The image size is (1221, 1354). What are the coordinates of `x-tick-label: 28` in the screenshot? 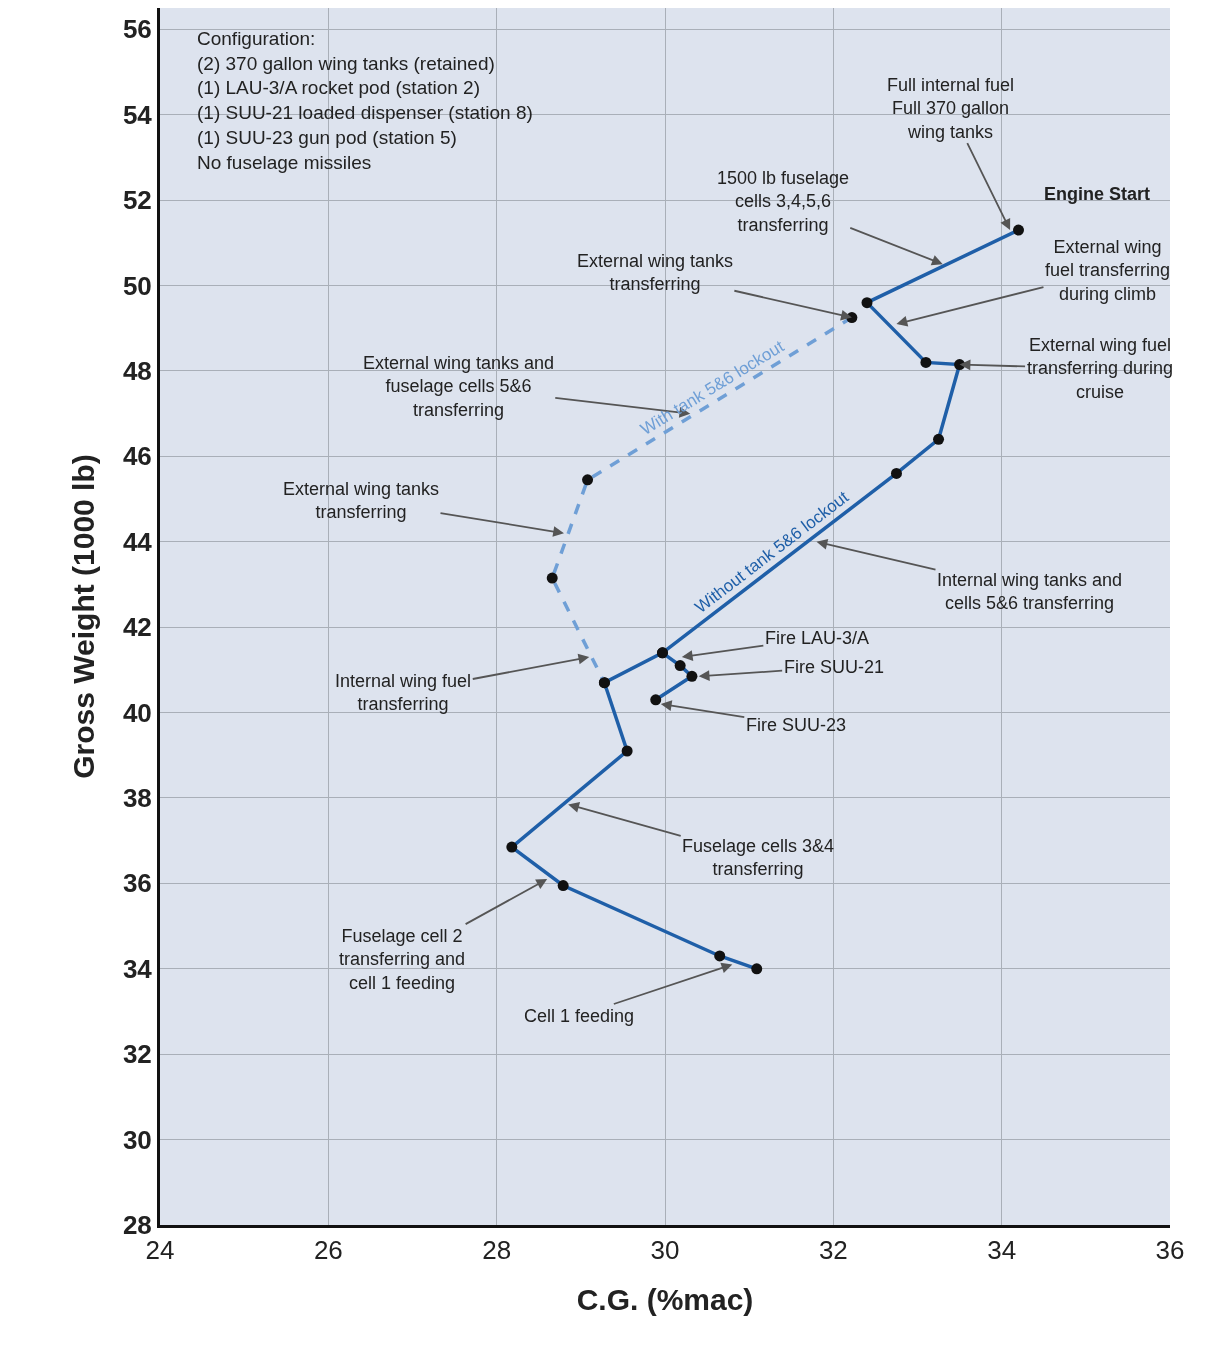 It's located at (497, 1250).